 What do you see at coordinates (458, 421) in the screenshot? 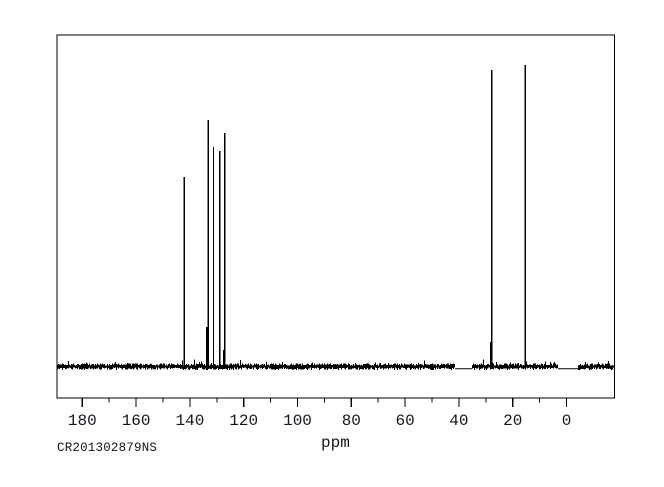
I see `x-tick-label: 40` at bounding box center [458, 421].